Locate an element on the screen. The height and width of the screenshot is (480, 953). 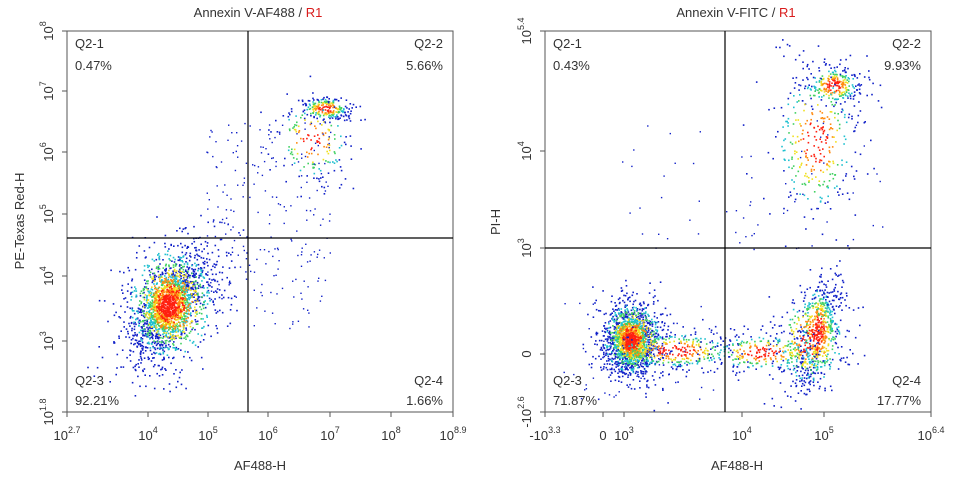
plot-left-gate-name: R1 is located at coordinates (314, 12).